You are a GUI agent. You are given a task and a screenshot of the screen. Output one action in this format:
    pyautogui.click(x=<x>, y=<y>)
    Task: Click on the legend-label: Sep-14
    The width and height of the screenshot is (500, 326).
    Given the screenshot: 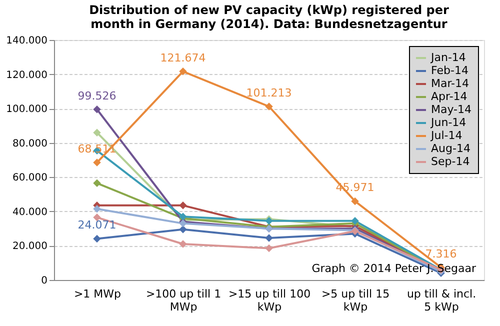 What is the action you would take?
    pyautogui.click(x=450, y=161)
    